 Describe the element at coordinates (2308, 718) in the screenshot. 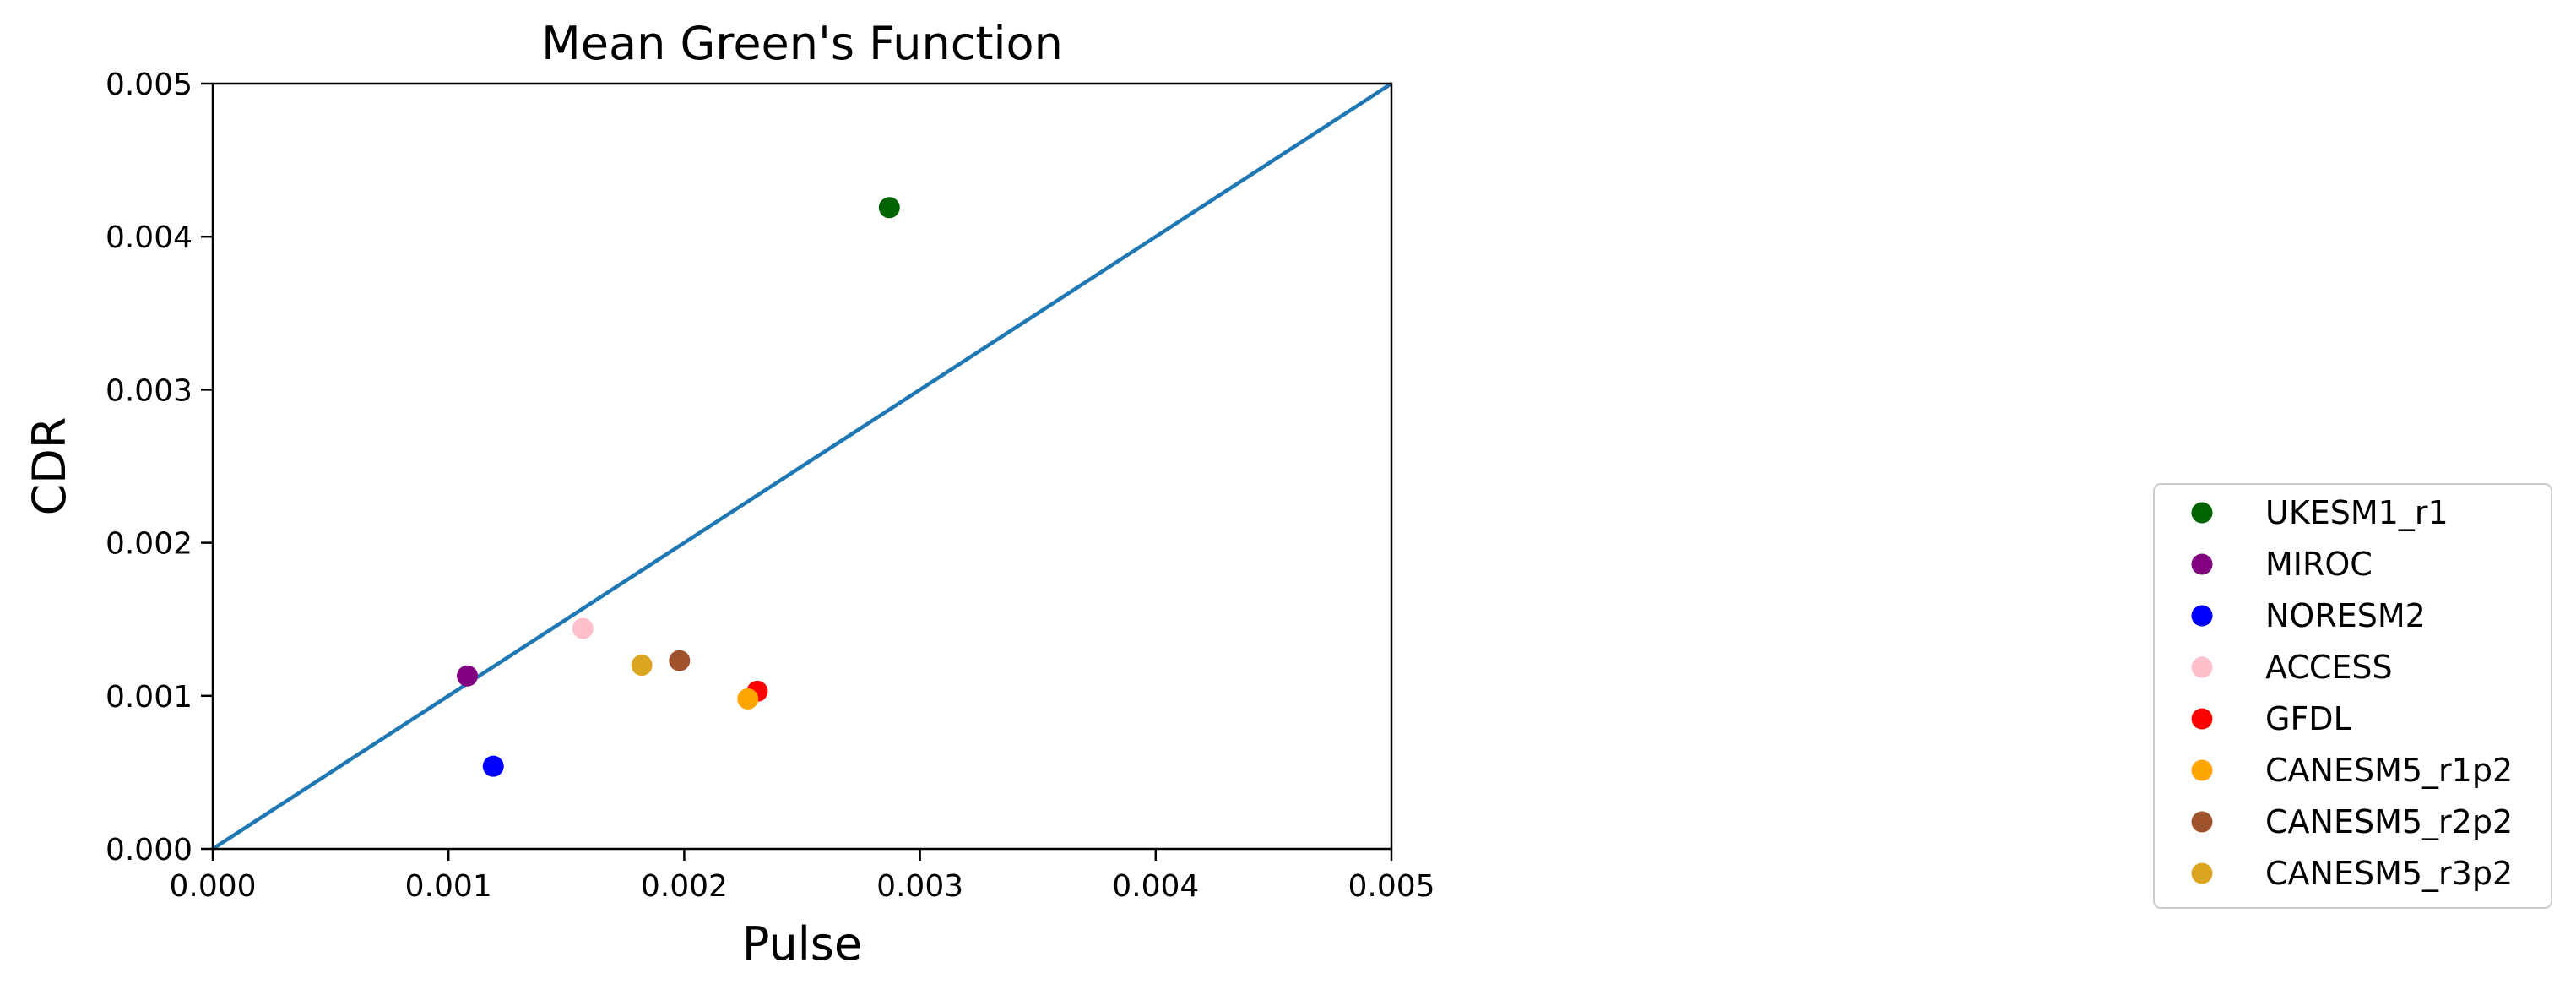

I see `legend-label-gfdl: GFDL` at that location.